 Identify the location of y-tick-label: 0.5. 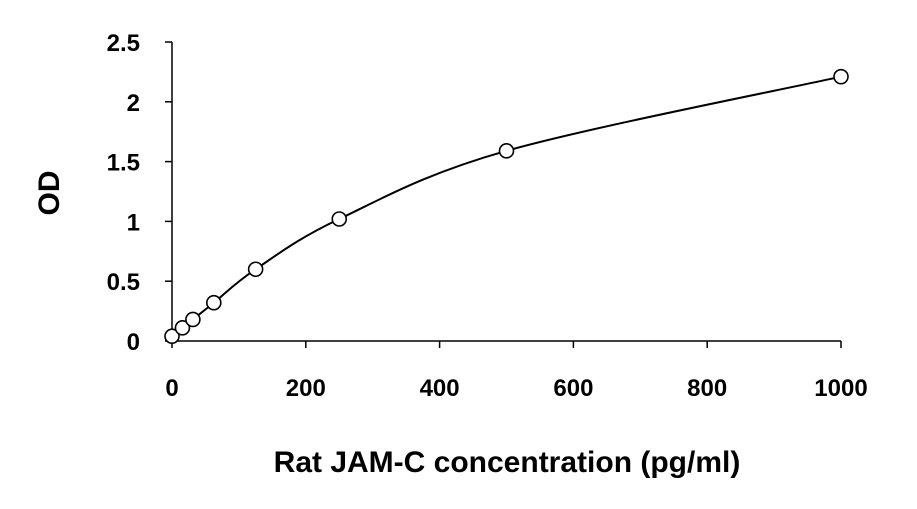
(123, 282).